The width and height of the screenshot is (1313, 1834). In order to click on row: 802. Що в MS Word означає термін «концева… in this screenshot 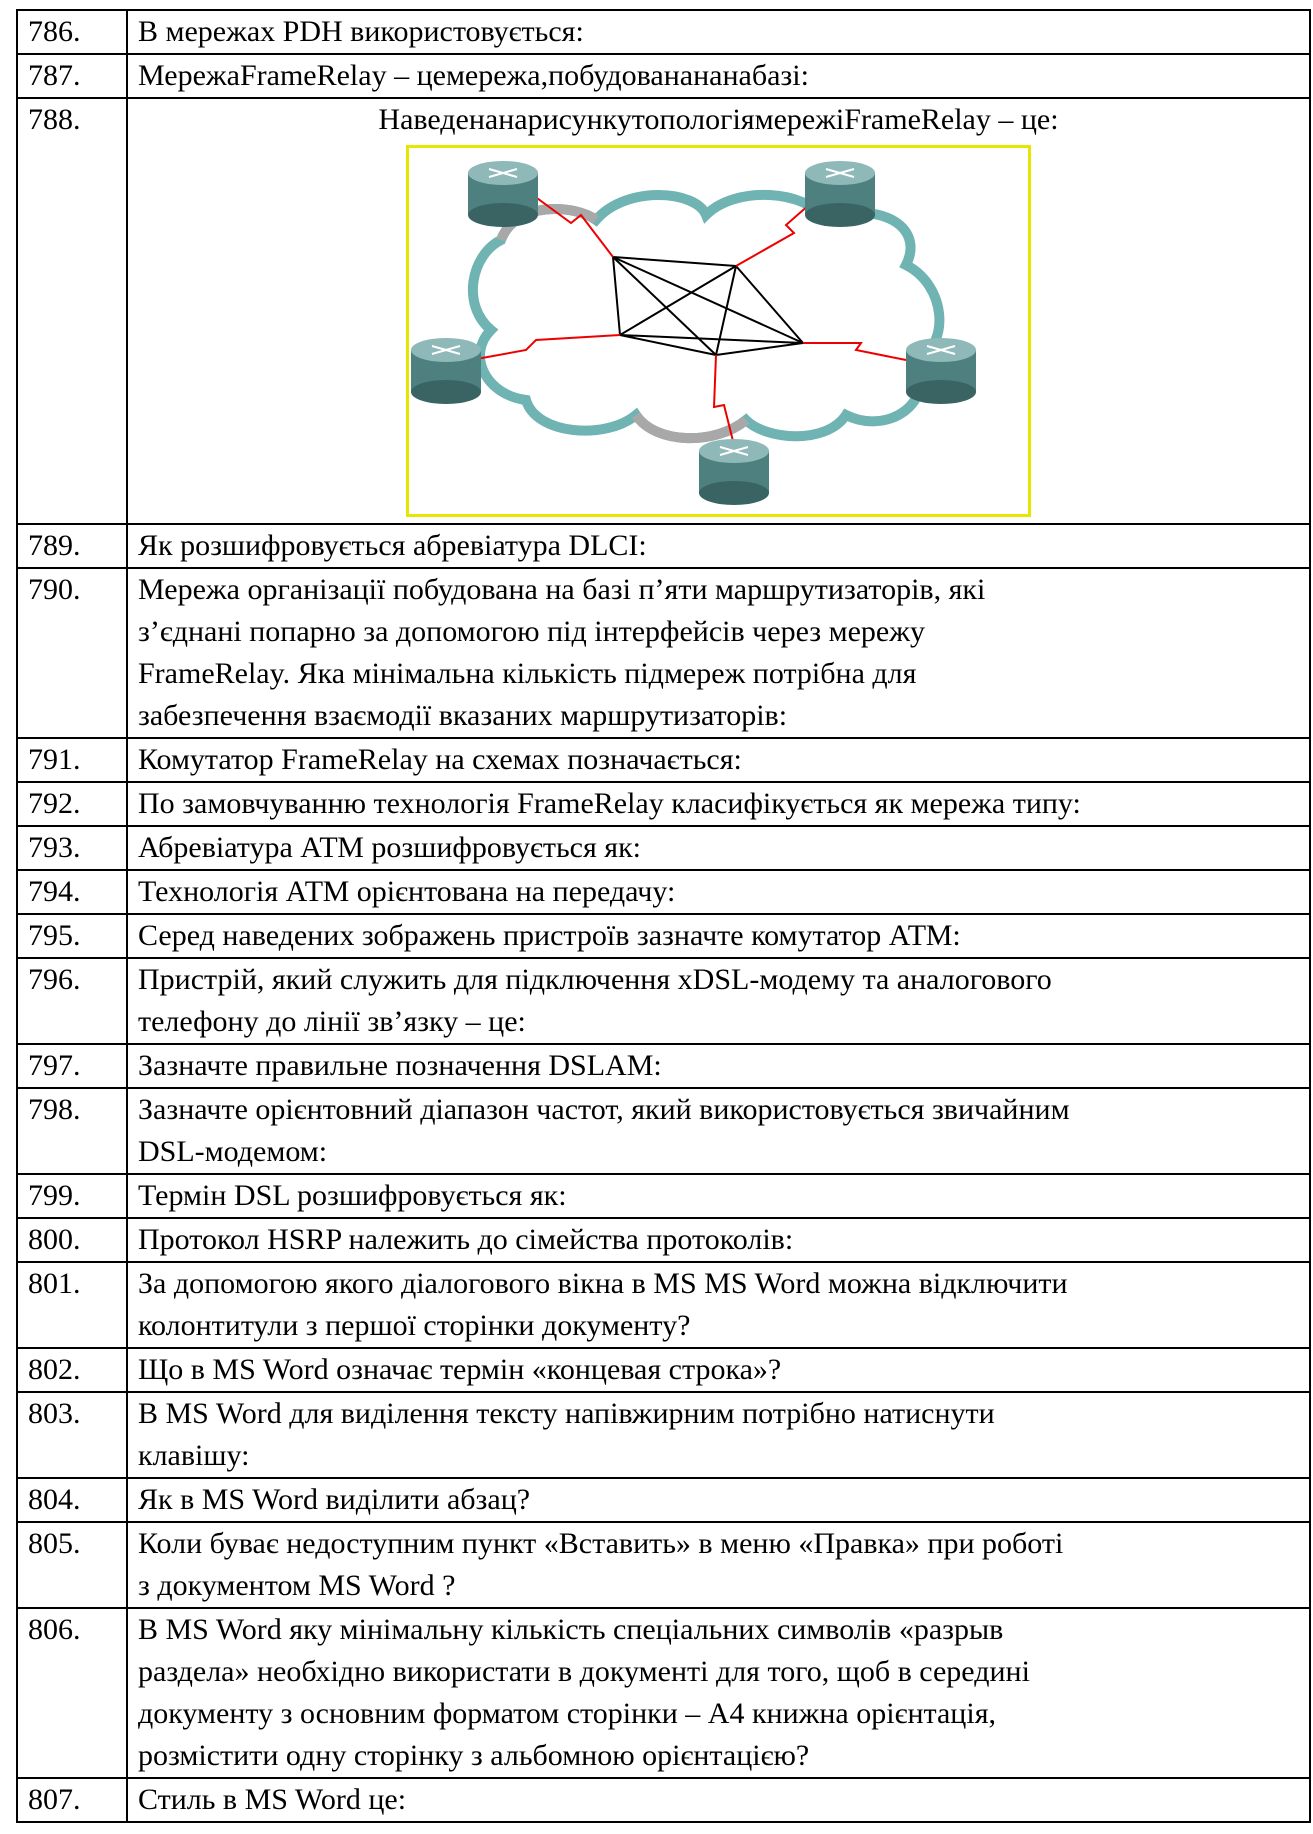, I will do `click(663, 1370)`.